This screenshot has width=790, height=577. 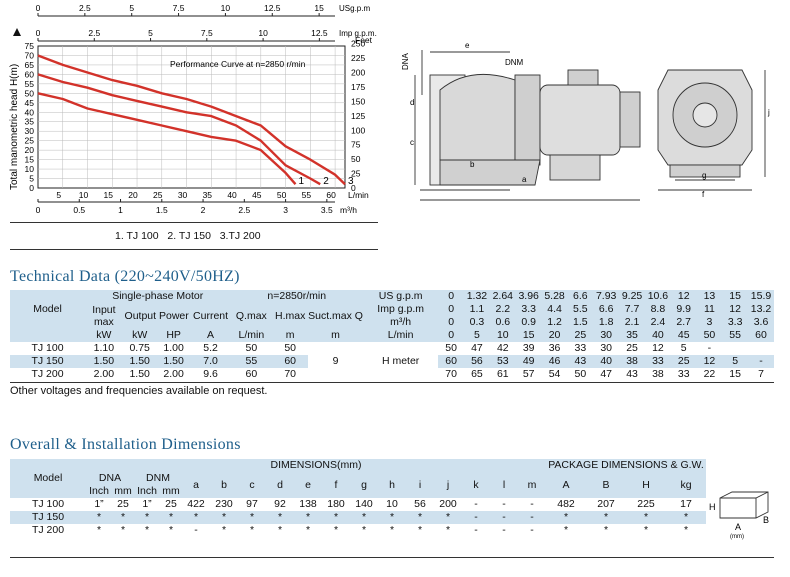 I want to click on chart-legend: 1. TJ 100 2. TJ 150 3.TJ 200, so click(x=188, y=236).